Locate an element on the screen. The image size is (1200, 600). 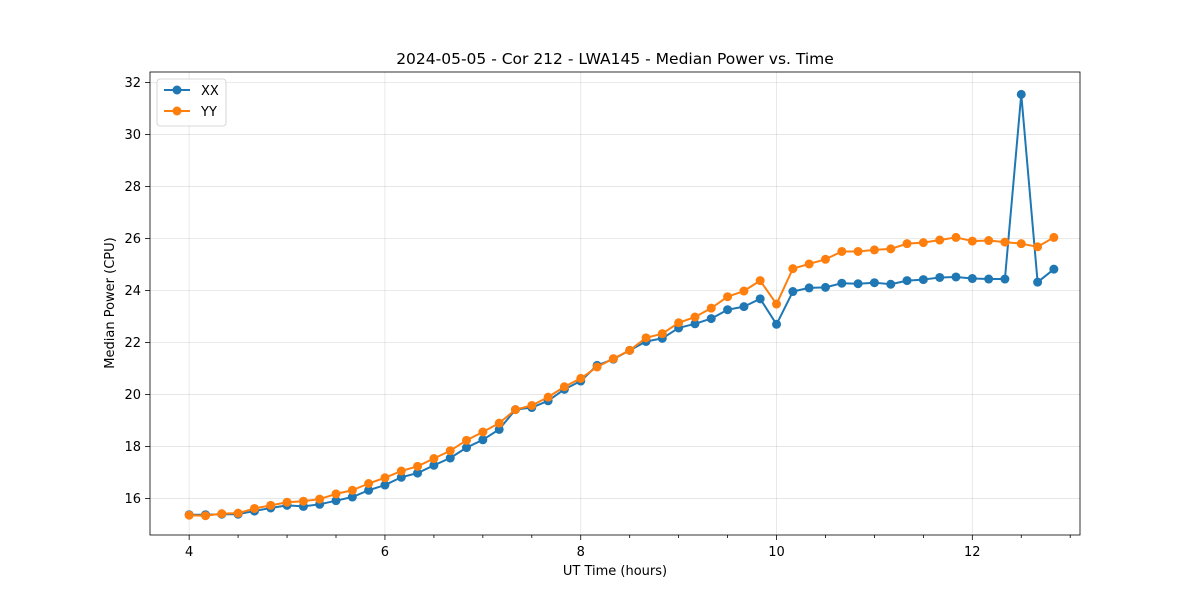
y-tick-label: 26 is located at coordinates (132, 239).